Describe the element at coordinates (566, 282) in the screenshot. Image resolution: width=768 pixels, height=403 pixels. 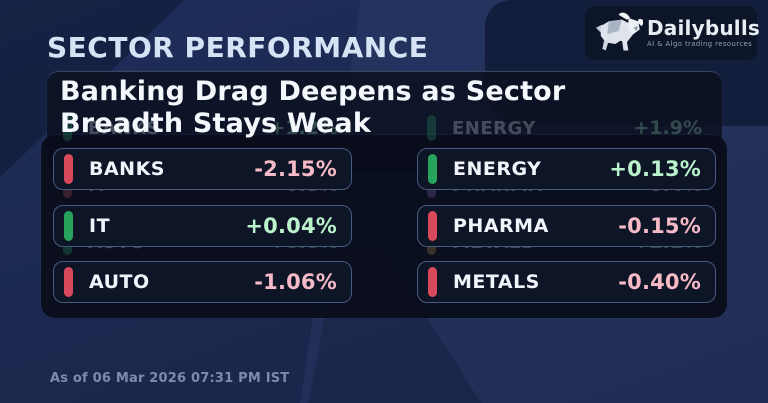
I see `sector-card-metals: METALS -0.40%` at that location.